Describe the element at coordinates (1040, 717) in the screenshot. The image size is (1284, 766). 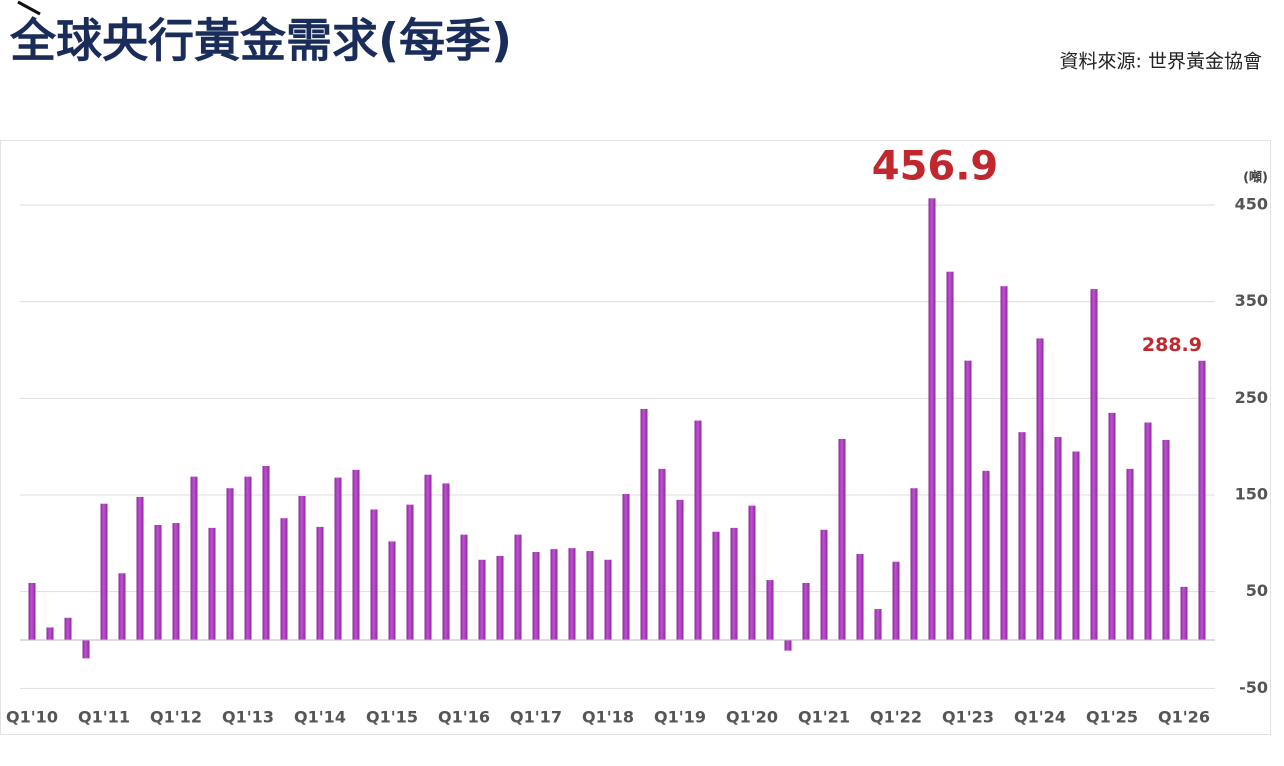
I see `x-tick-label: Q1'24` at that location.